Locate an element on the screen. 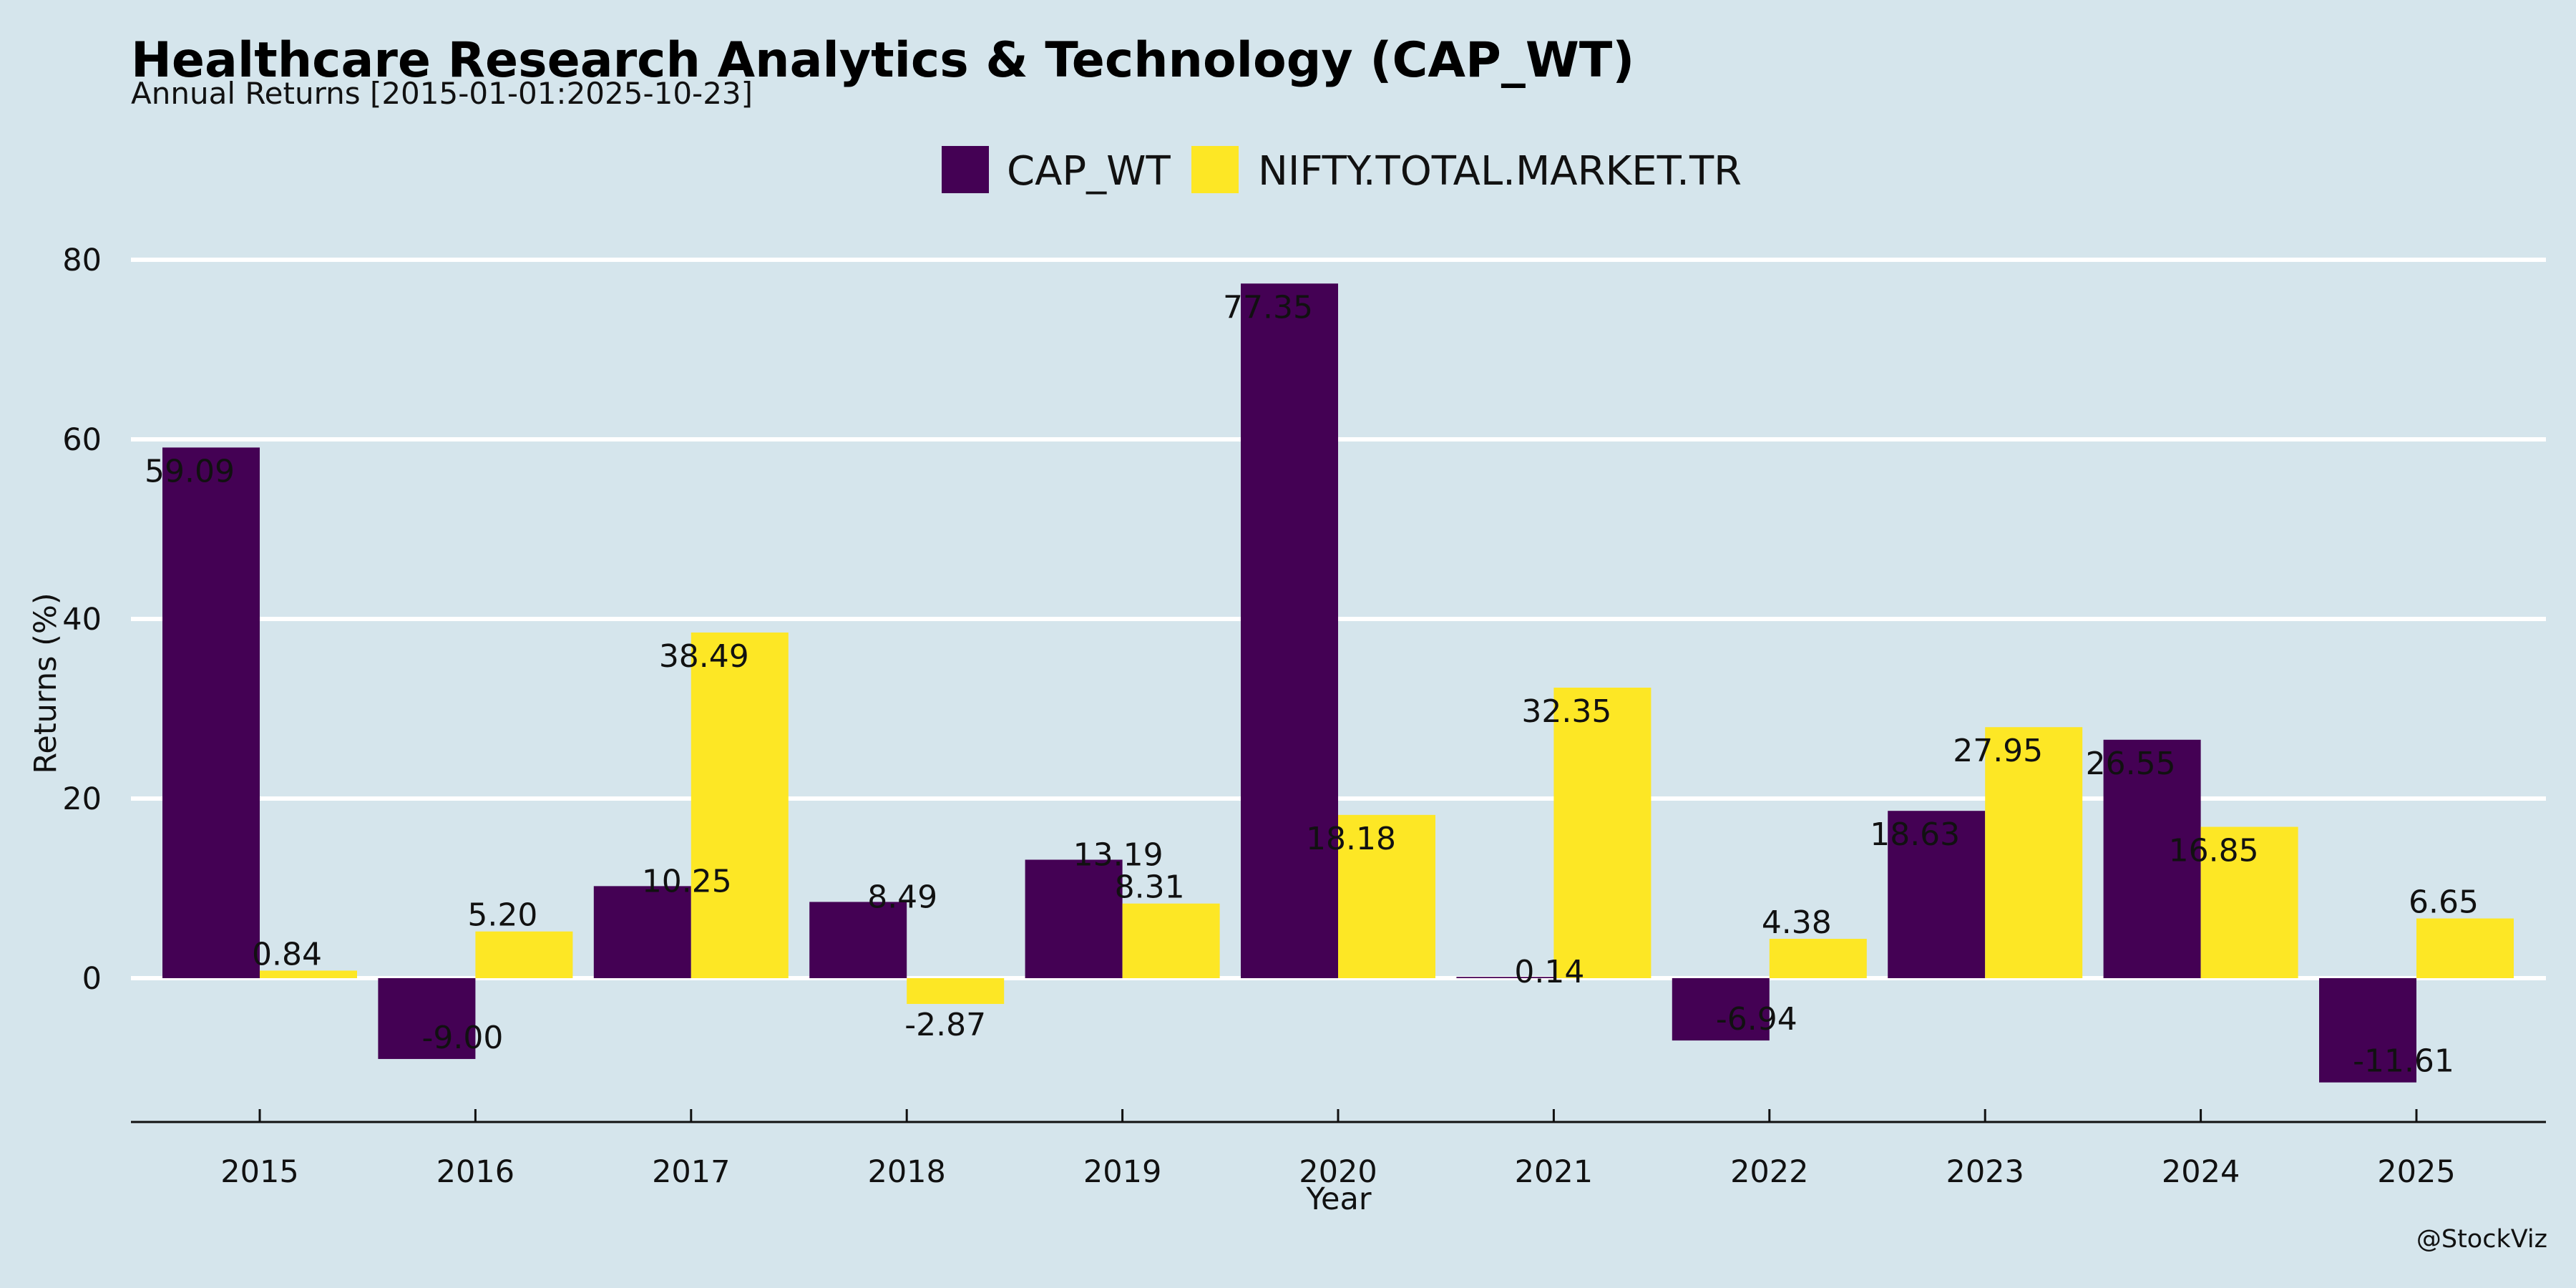 This screenshot has width=2576, height=1288. bar-nifty-2023 is located at coordinates (2034, 852).